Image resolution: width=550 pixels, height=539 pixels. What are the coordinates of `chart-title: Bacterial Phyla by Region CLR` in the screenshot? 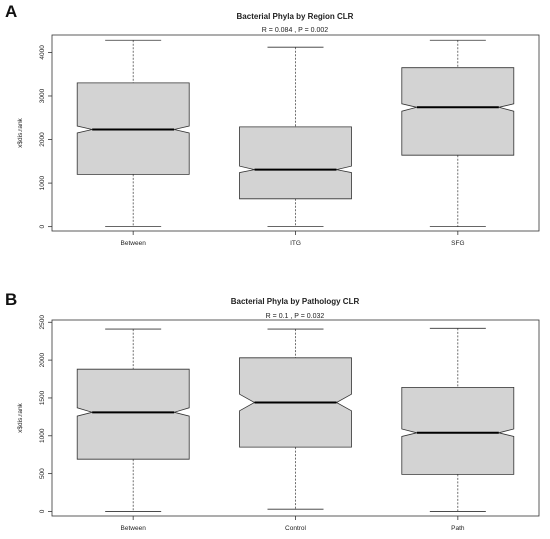 It's located at (295, 16).